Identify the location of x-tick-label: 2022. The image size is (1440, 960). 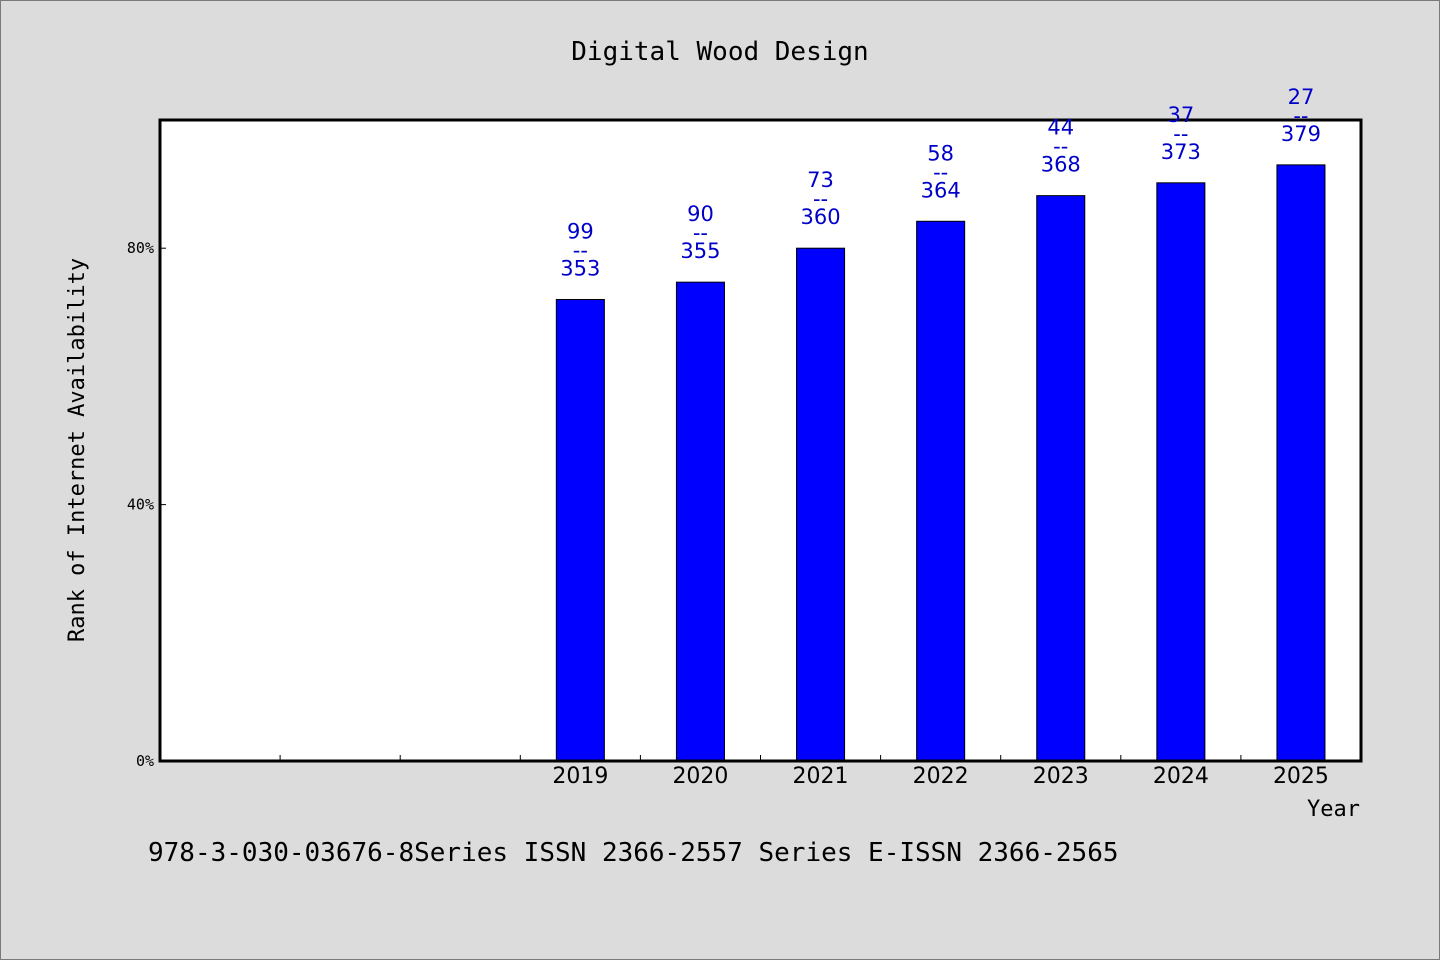
(941, 776).